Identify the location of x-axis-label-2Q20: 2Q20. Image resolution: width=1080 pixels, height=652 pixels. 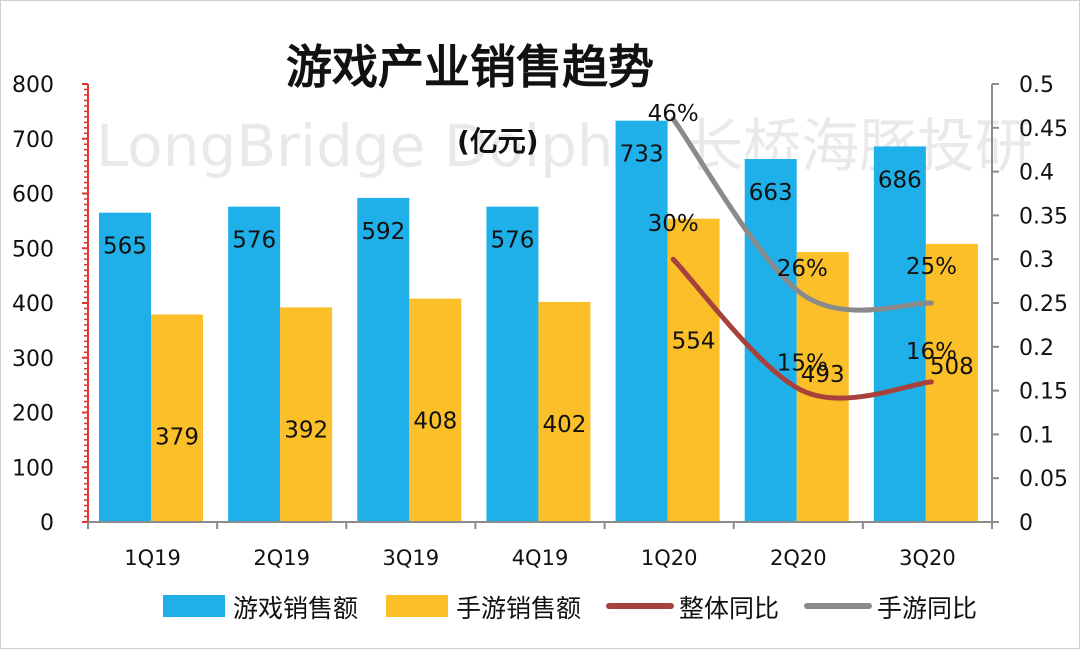
(798, 558).